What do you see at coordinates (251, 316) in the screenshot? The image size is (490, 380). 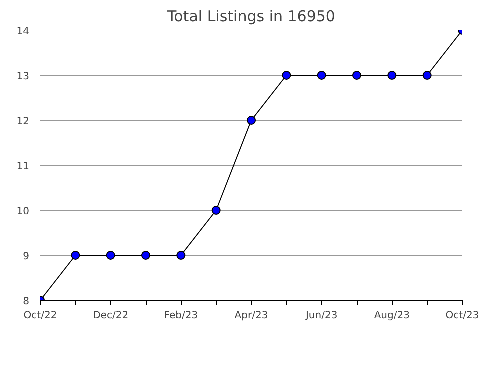 I see `x-tick-label: Apr/23` at bounding box center [251, 316].